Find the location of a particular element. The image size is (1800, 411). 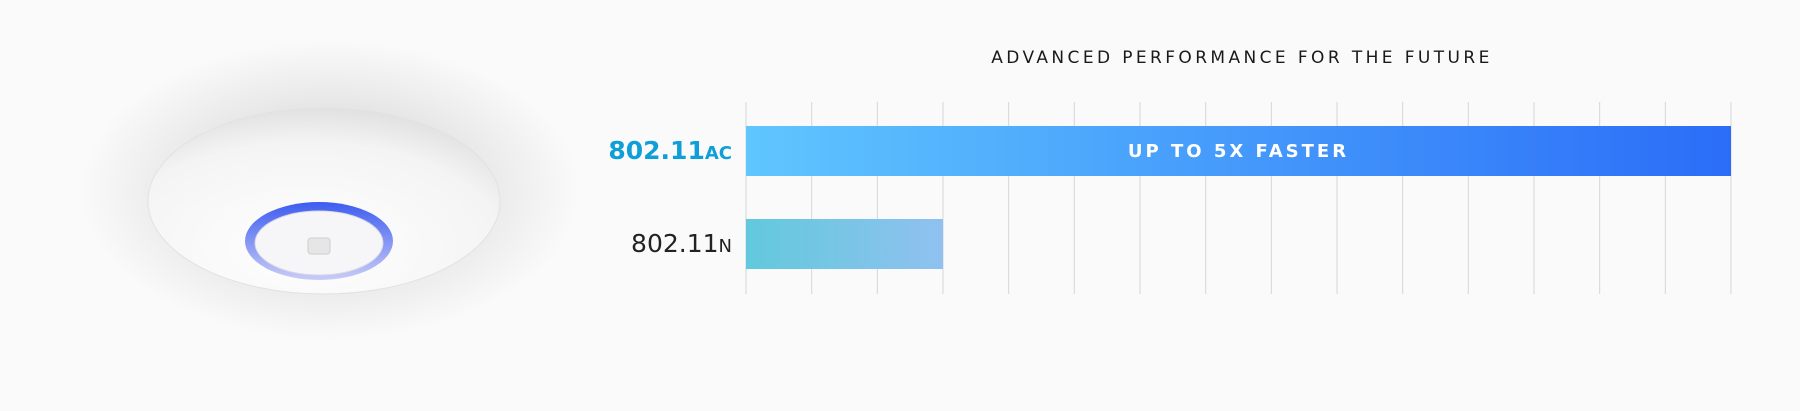

category-label: 802.11n is located at coordinates (681, 243).